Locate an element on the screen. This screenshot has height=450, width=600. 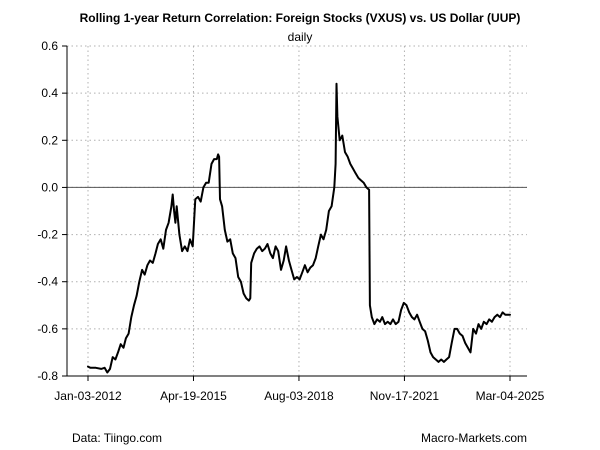
y-tick-label: 0.4 is located at coordinates (49, 93).